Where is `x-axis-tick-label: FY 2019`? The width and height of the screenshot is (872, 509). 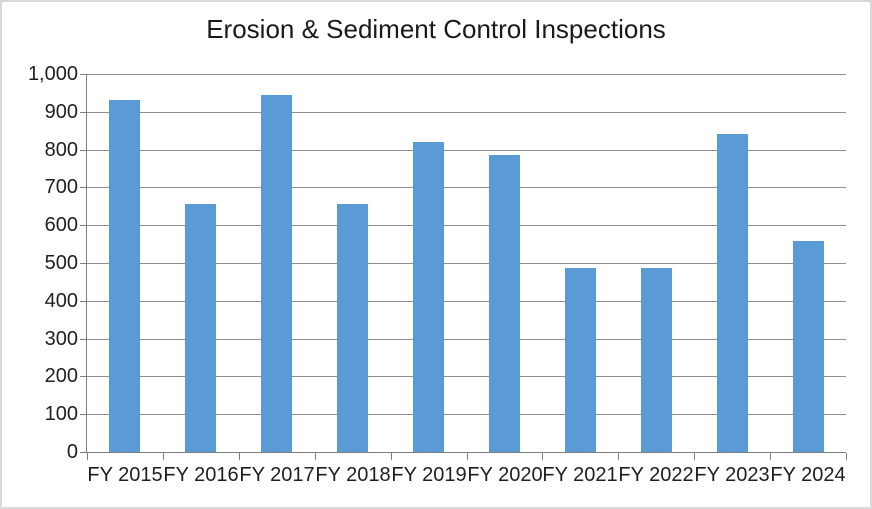
x-axis-tick-label: FY 2019 is located at coordinates (429, 475).